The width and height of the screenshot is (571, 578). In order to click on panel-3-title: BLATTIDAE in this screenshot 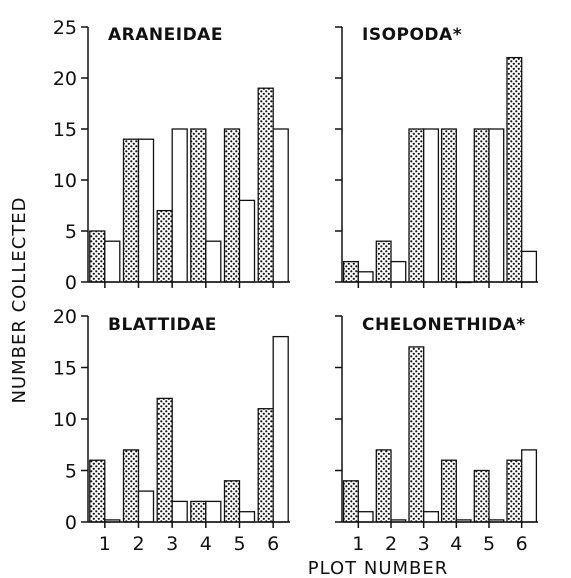, I will do `click(162, 325)`.